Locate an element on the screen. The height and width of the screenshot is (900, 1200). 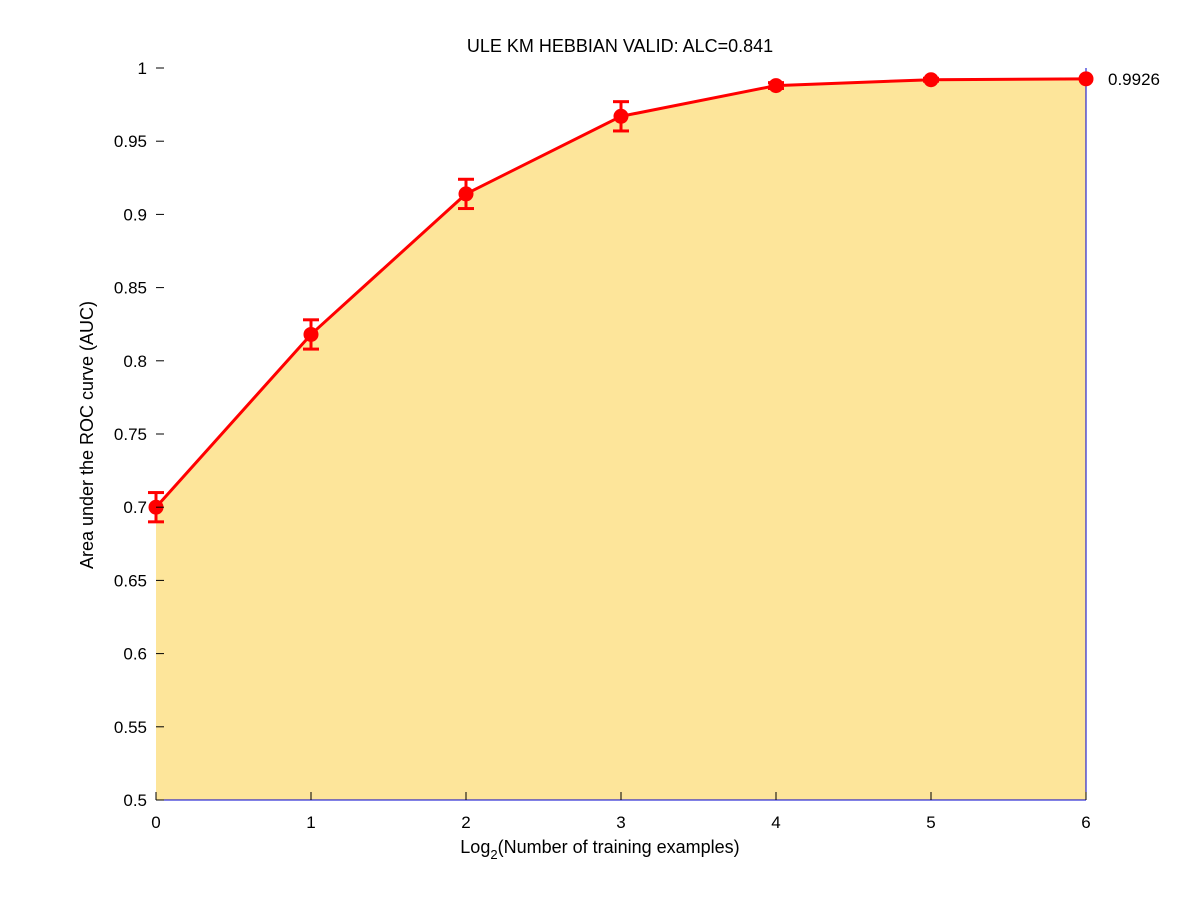
x-tick-label: 2 is located at coordinates (465, 822).